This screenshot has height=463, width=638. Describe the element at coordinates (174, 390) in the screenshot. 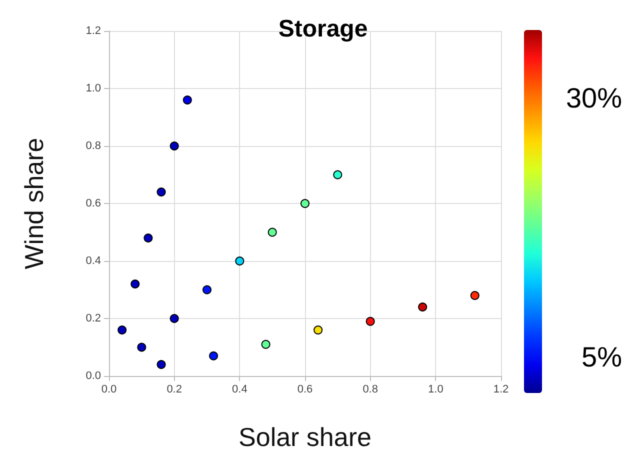

I see `x-tick-label: 0.2` at that location.